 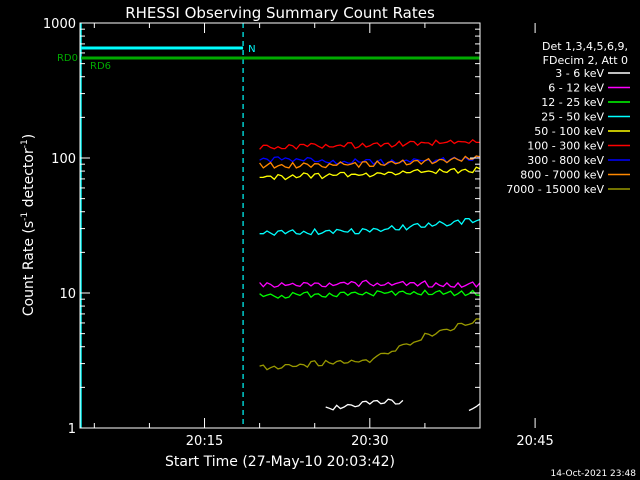 I want to click on y-tick-label: 1000, so click(x=59, y=24).